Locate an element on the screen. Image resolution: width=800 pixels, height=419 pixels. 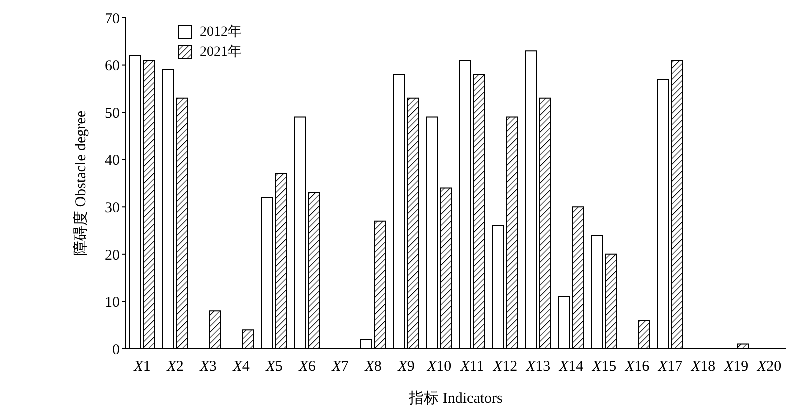
x-tick-label: X1 is located at coordinates (142, 367).